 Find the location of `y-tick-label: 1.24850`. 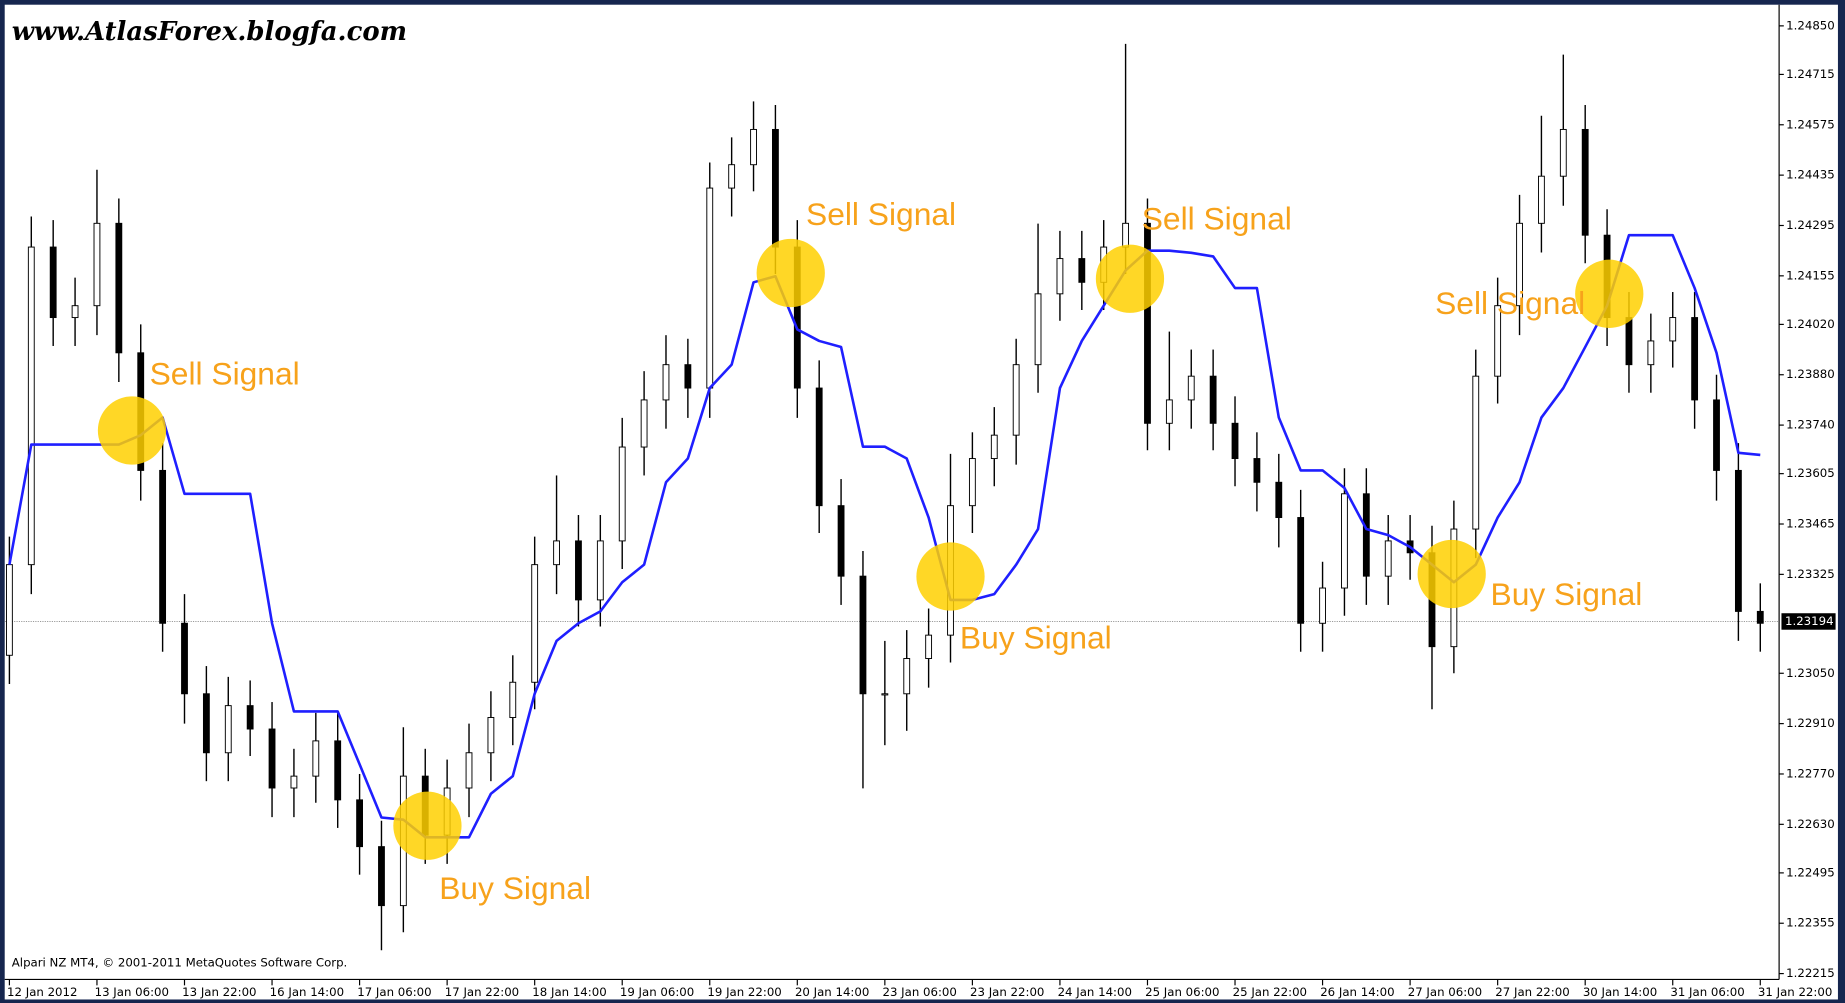

y-tick-label: 1.24850 is located at coordinates (1810, 25).